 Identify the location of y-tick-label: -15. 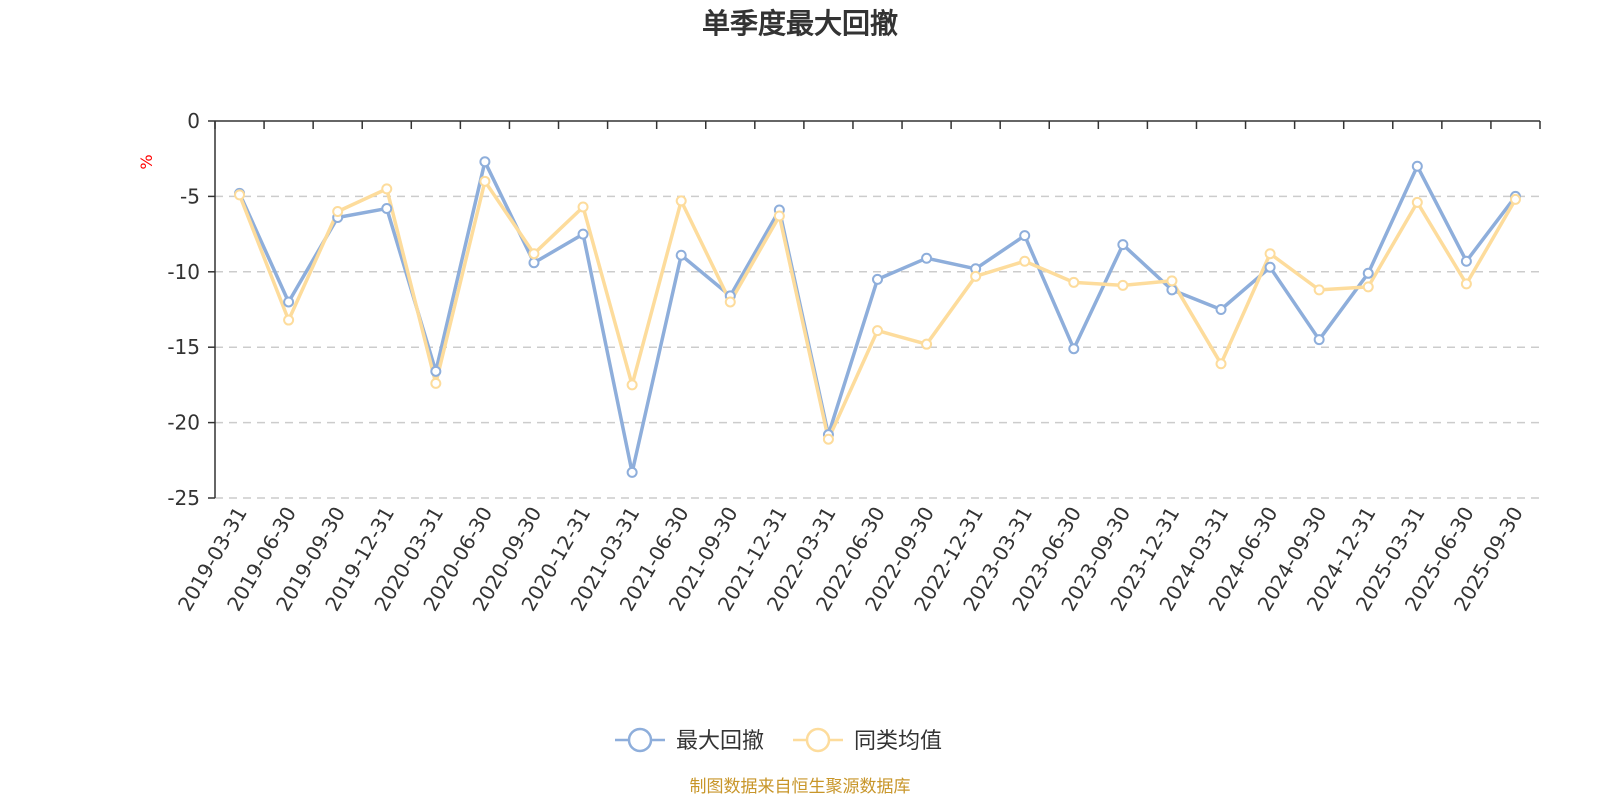
(183, 347).